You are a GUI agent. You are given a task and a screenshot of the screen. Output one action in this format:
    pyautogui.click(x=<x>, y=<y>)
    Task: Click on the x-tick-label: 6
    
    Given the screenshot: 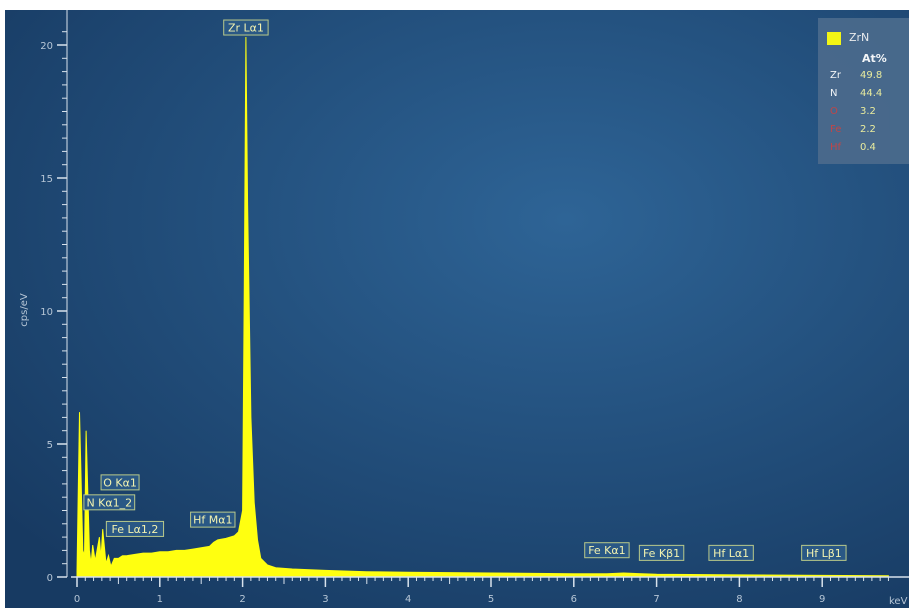 What is the action you would take?
    pyautogui.click(x=574, y=599)
    